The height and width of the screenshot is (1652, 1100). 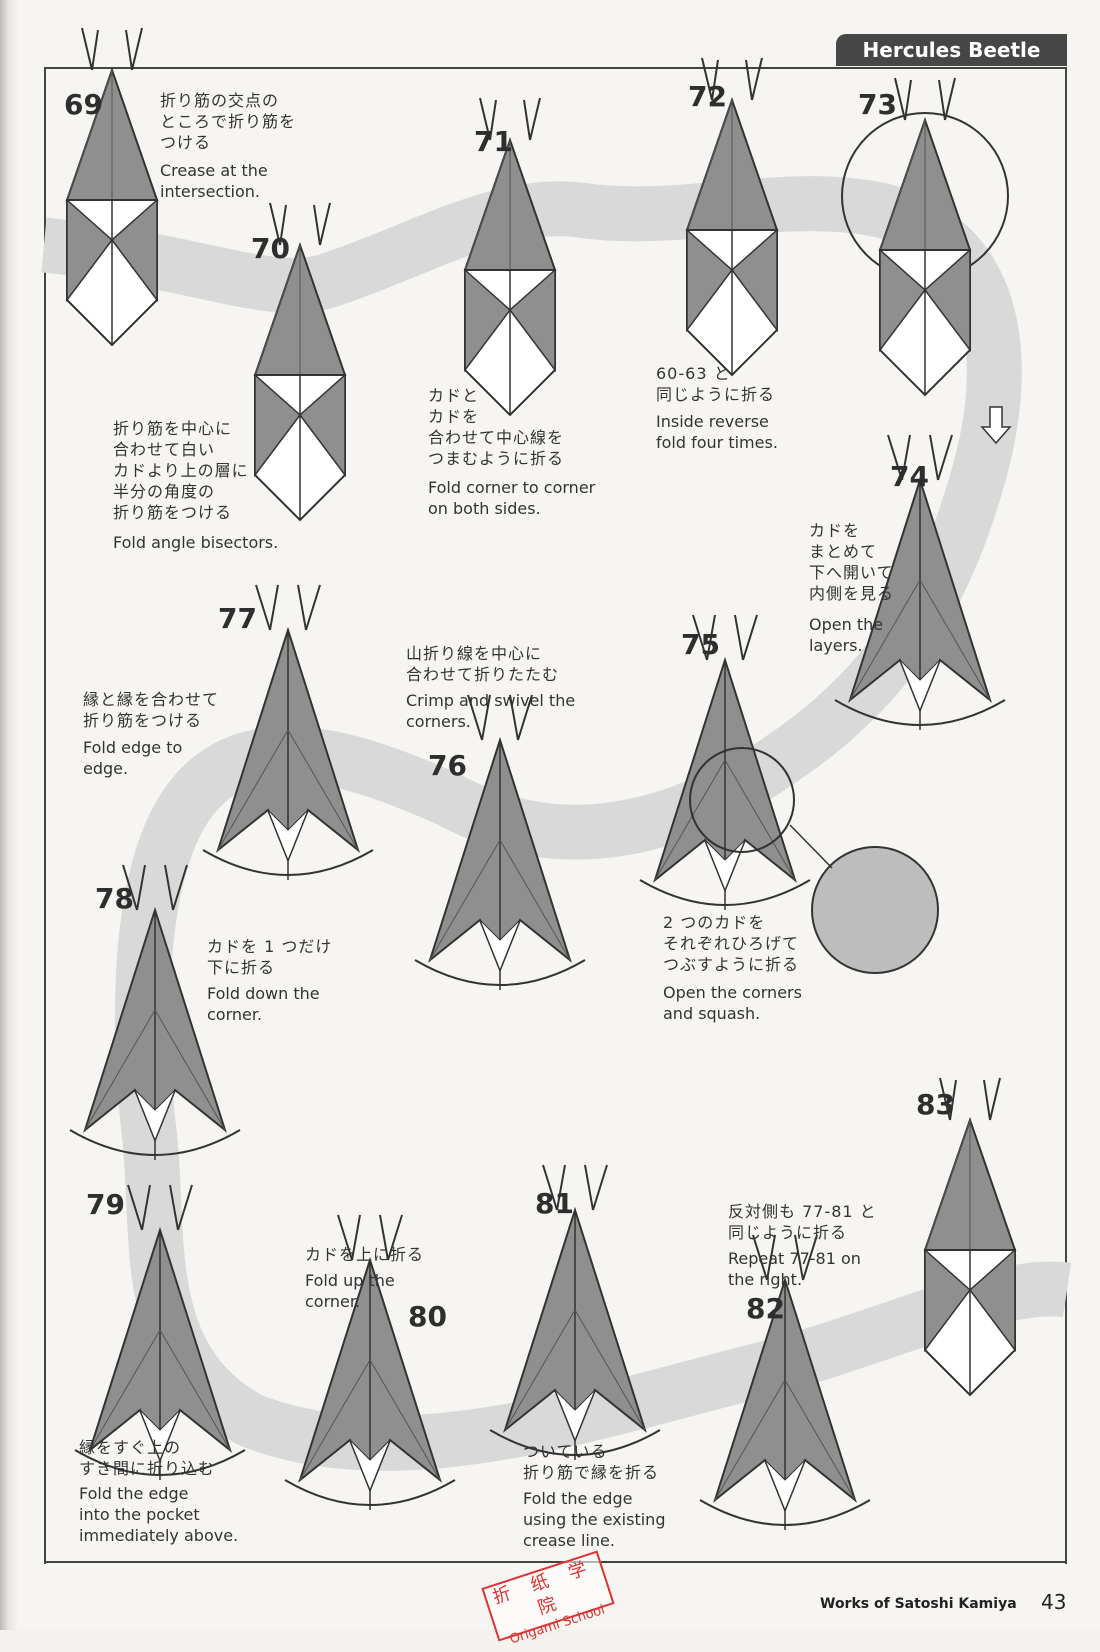 What do you see at coordinates (263, 1004) in the screenshot?
I see `step-78-en: Fold down the corner.` at bounding box center [263, 1004].